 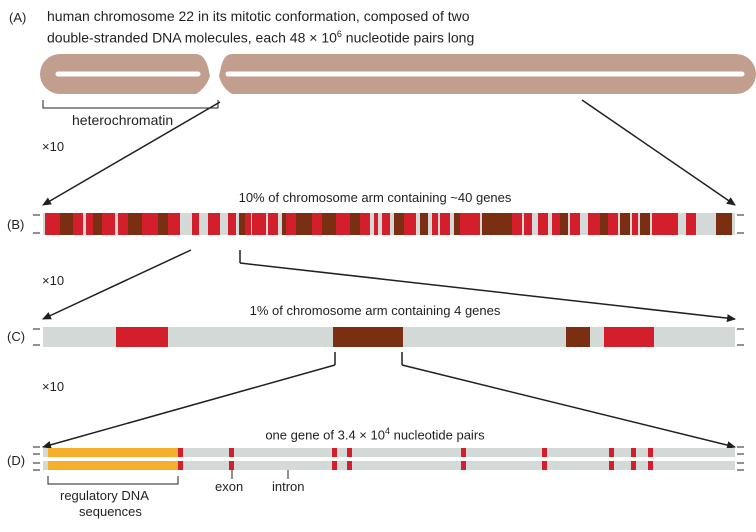 What do you see at coordinates (16, 224) in the screenshot?
I see `panel-b-letter: (B)` at bounding box center [16, 224].